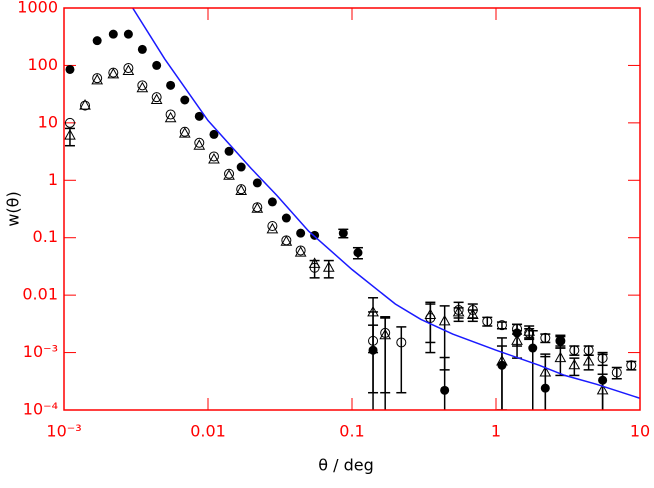 The width and height of the screenshot is (654, 488). What do you see at coordinates (40, 294) in the screenshot?
I see `y-tick-label: 0.01` at bounding box center [40, 294].